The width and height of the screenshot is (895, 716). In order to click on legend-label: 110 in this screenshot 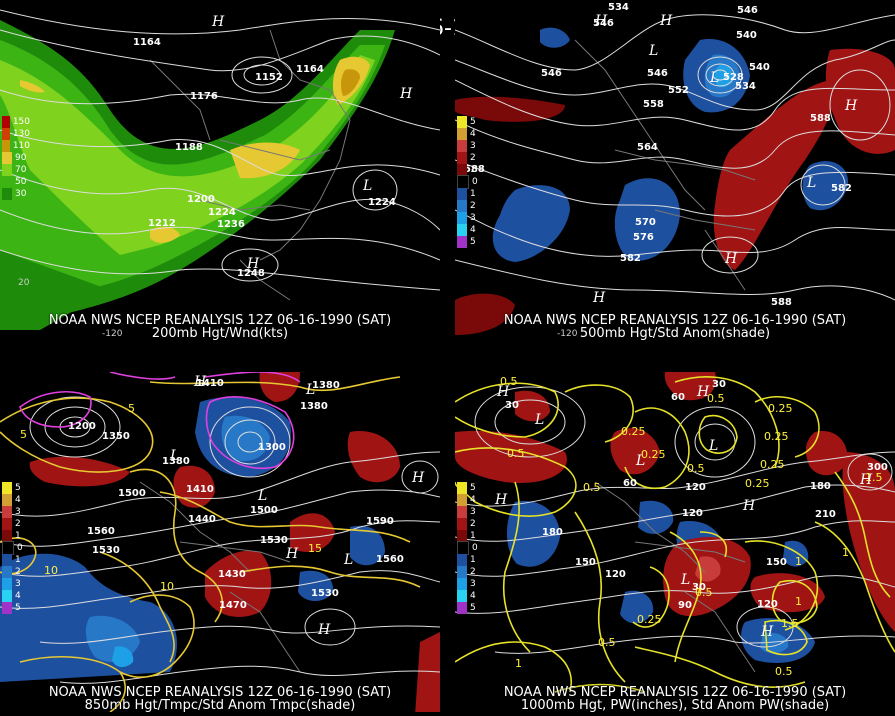, I will do `click(21, 146)`.